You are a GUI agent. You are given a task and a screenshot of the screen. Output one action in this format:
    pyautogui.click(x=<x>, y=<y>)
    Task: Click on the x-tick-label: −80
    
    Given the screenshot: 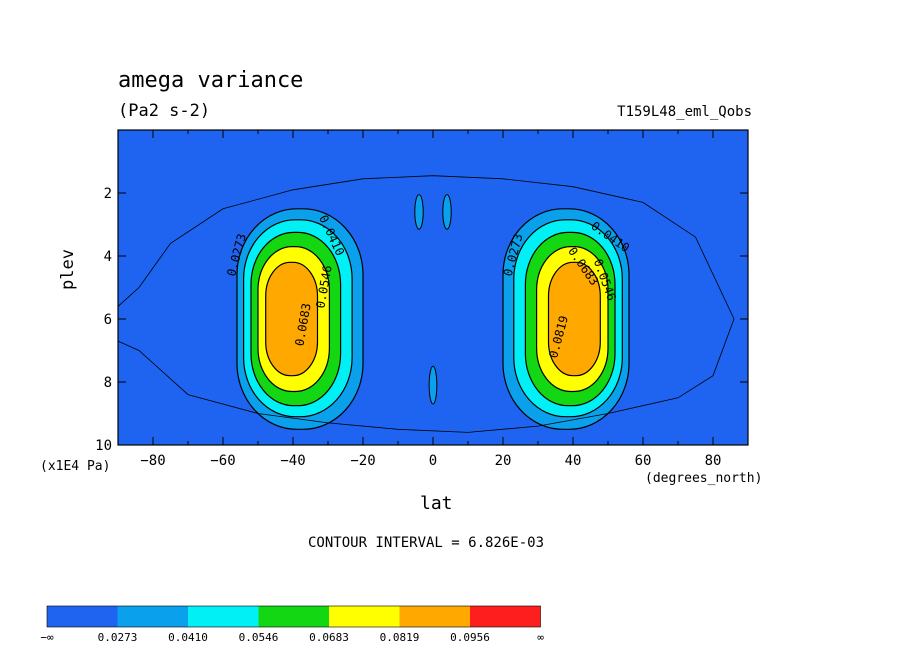 What is the action you would take?
    pyautogui.click(x=152, y=461)
    